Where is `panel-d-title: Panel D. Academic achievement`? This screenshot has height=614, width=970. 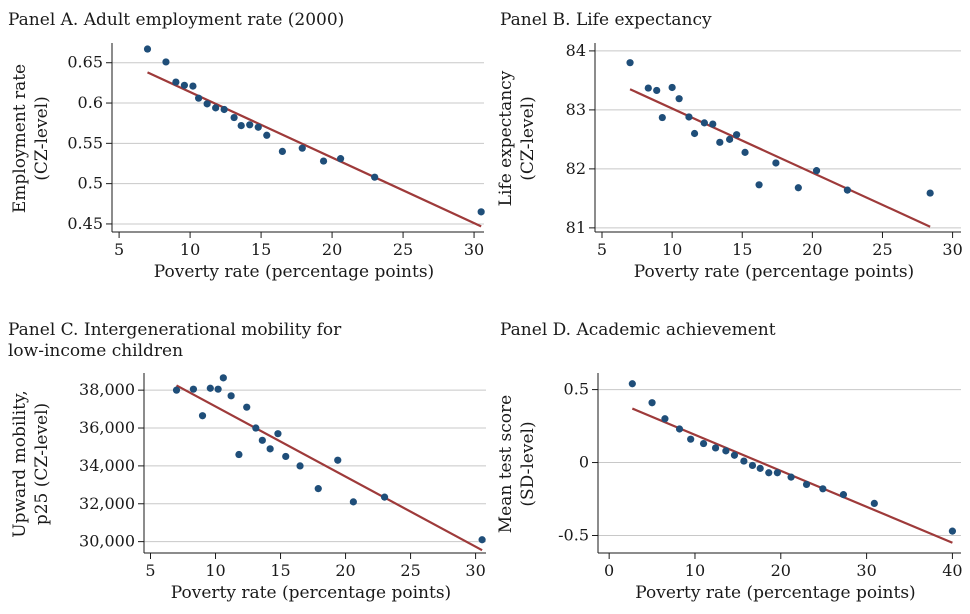
panel-d-title: Panel D. Academic achievement is located at coordinates (638, 330).